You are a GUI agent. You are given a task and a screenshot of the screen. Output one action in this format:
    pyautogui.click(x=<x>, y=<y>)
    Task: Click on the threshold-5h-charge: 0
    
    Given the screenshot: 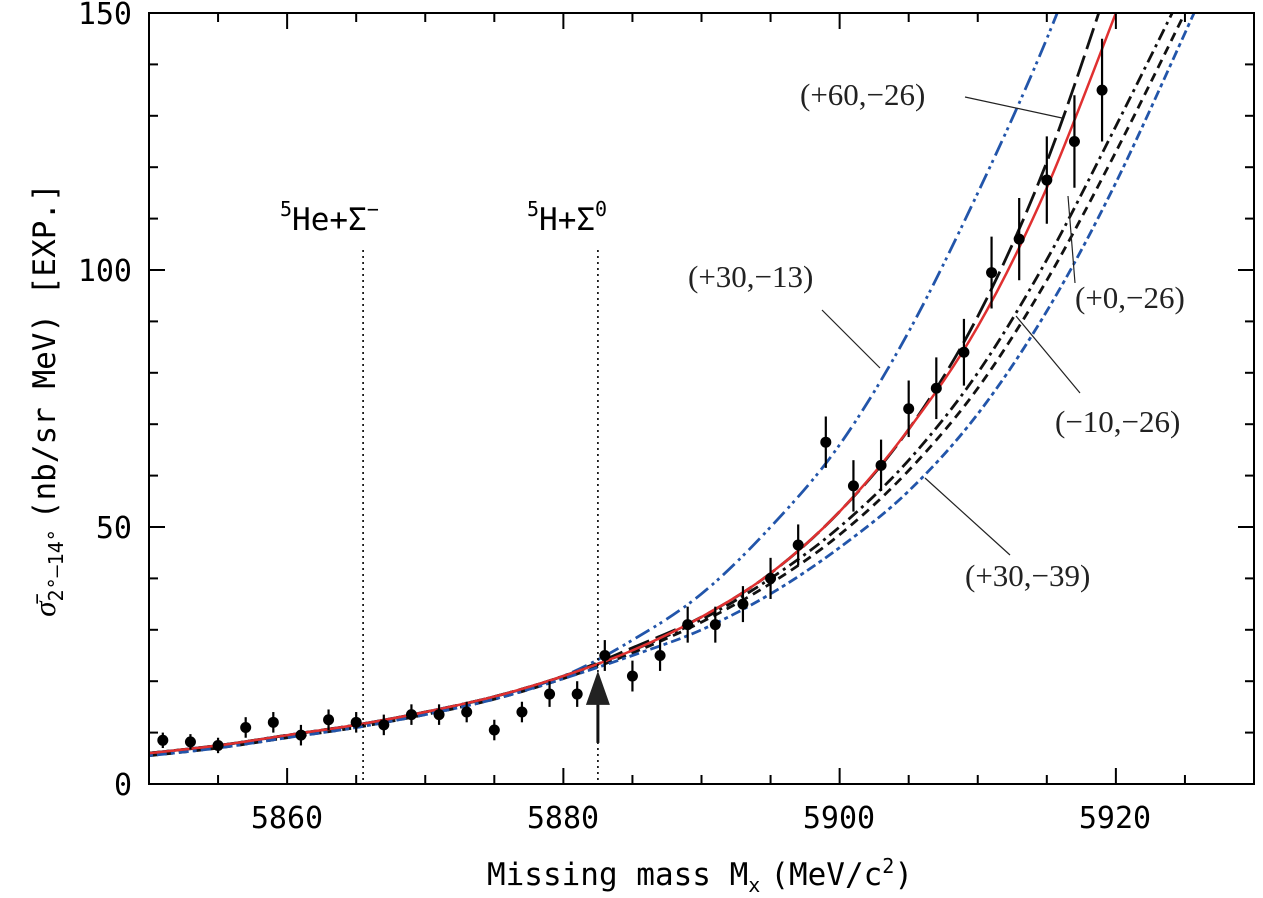 What is the action you would take?
    pyautogui.click(x=601, y=209)
    